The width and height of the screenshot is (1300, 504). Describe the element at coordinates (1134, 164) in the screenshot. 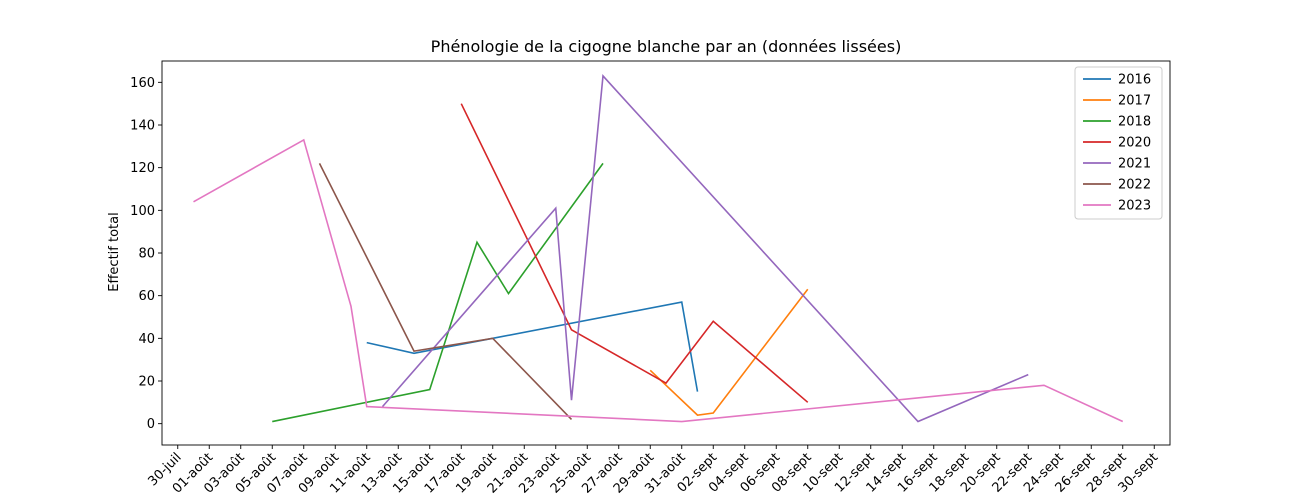

I see `legend-label-2021: 2021` at that location.